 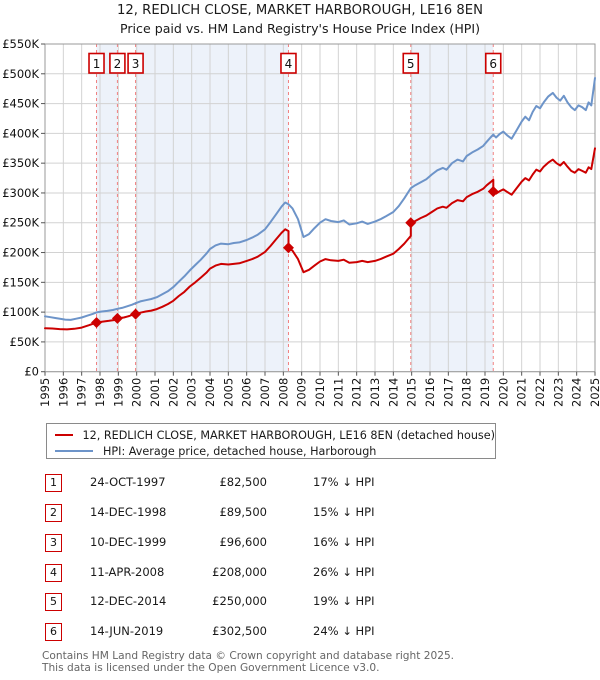 I want to click on svg-text: 2005, so click(x=228, y=392).